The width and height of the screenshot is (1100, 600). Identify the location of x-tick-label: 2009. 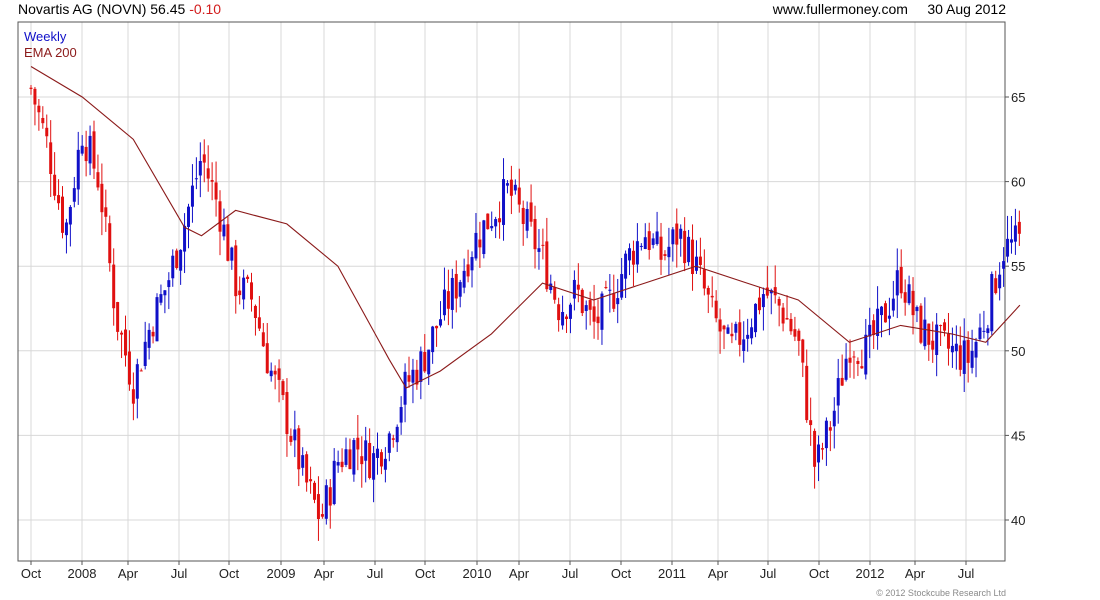
(281, 573).